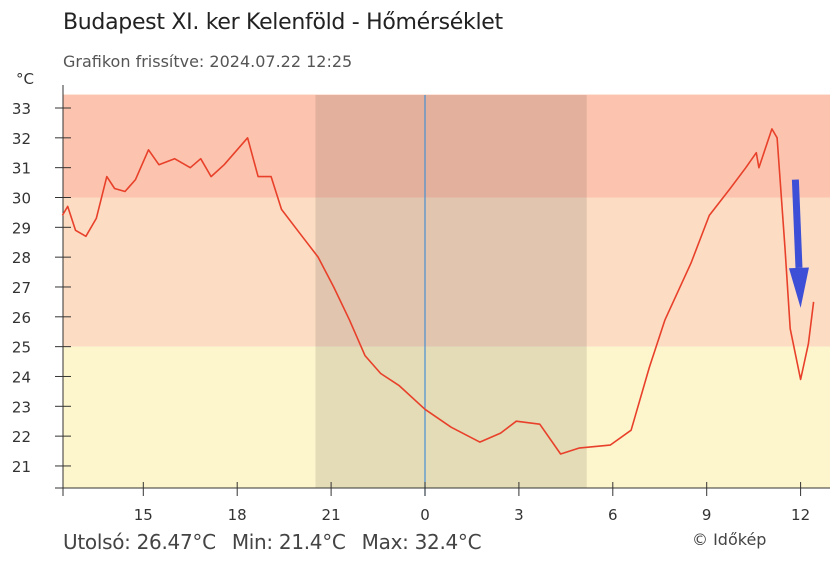 This screenshot has height=565, width=830. What do you see at coordinates (797, 224) in the screenshot?
I see `annotation-arrow-shaft` at bounding box center [797, 224].